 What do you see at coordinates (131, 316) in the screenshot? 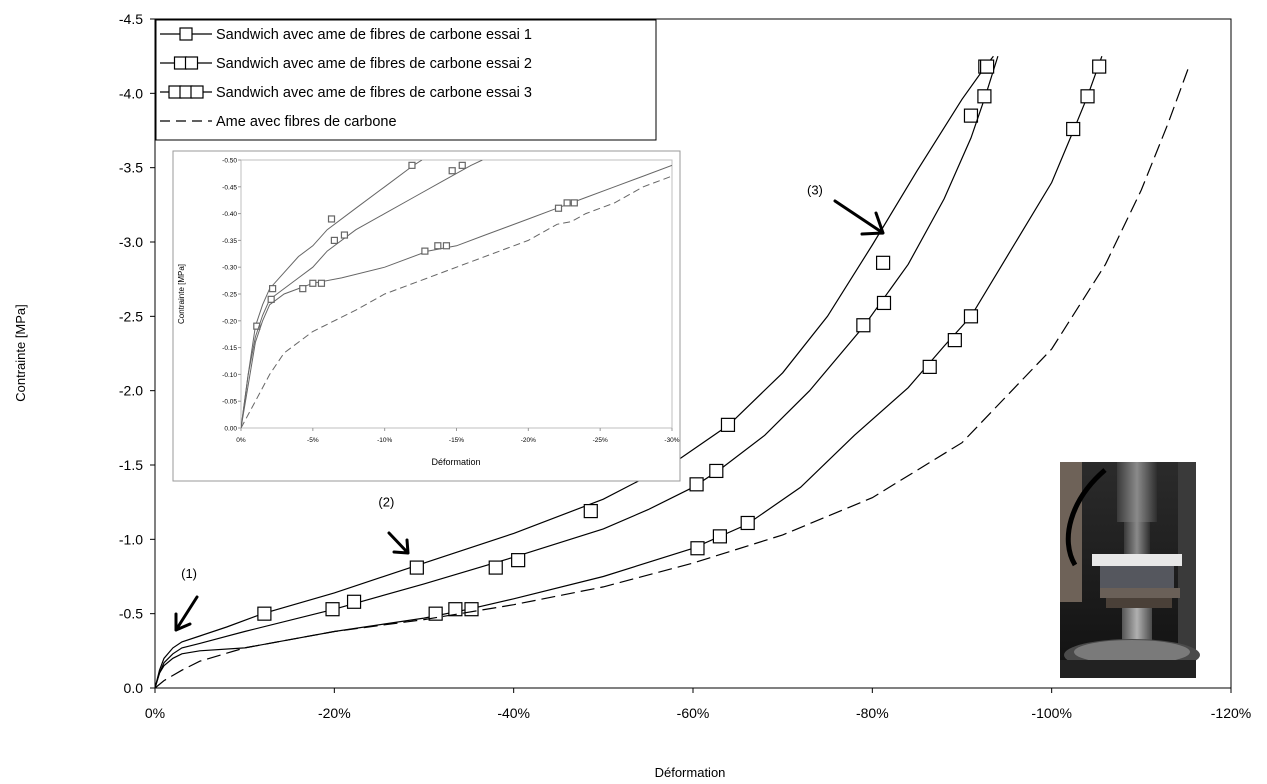
I see `main-y-tick-label: -2.5` at bounding box center [131, 316].